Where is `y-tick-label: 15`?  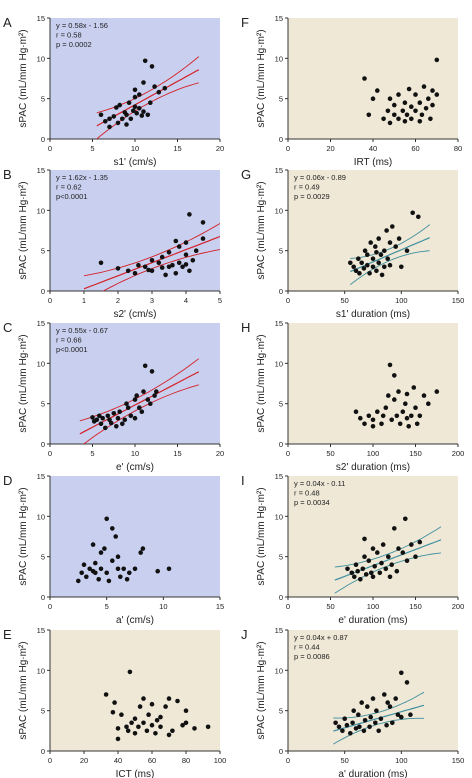 y-tick-label: 15 is located at coordinates (279, 630).